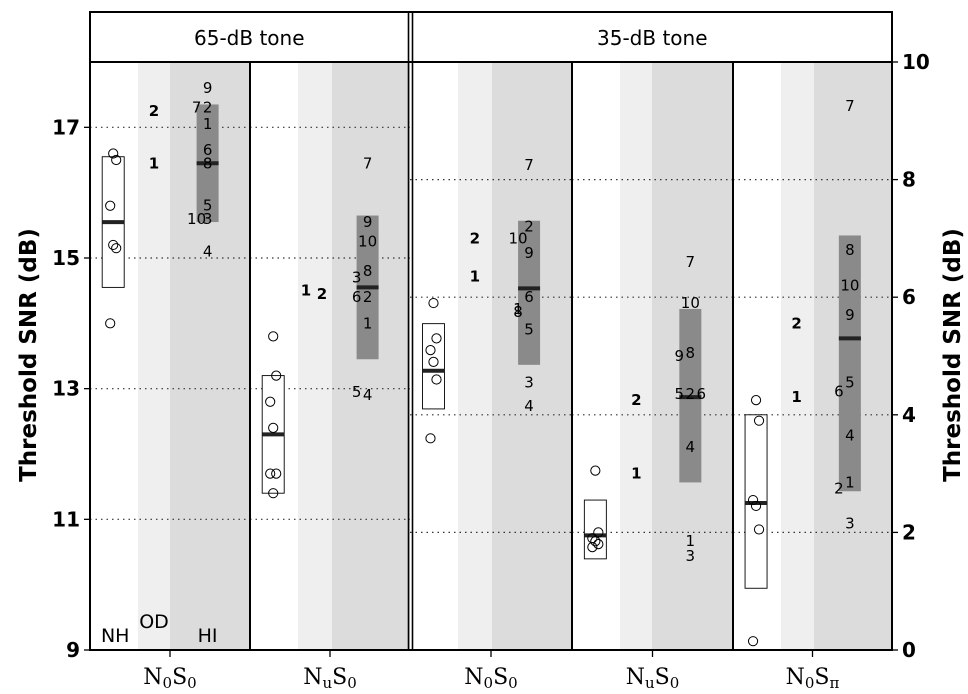  What do you see at coordinates (491, 37) in the screenshot?
I see `strip-frame` at bounding box center [491, 37].